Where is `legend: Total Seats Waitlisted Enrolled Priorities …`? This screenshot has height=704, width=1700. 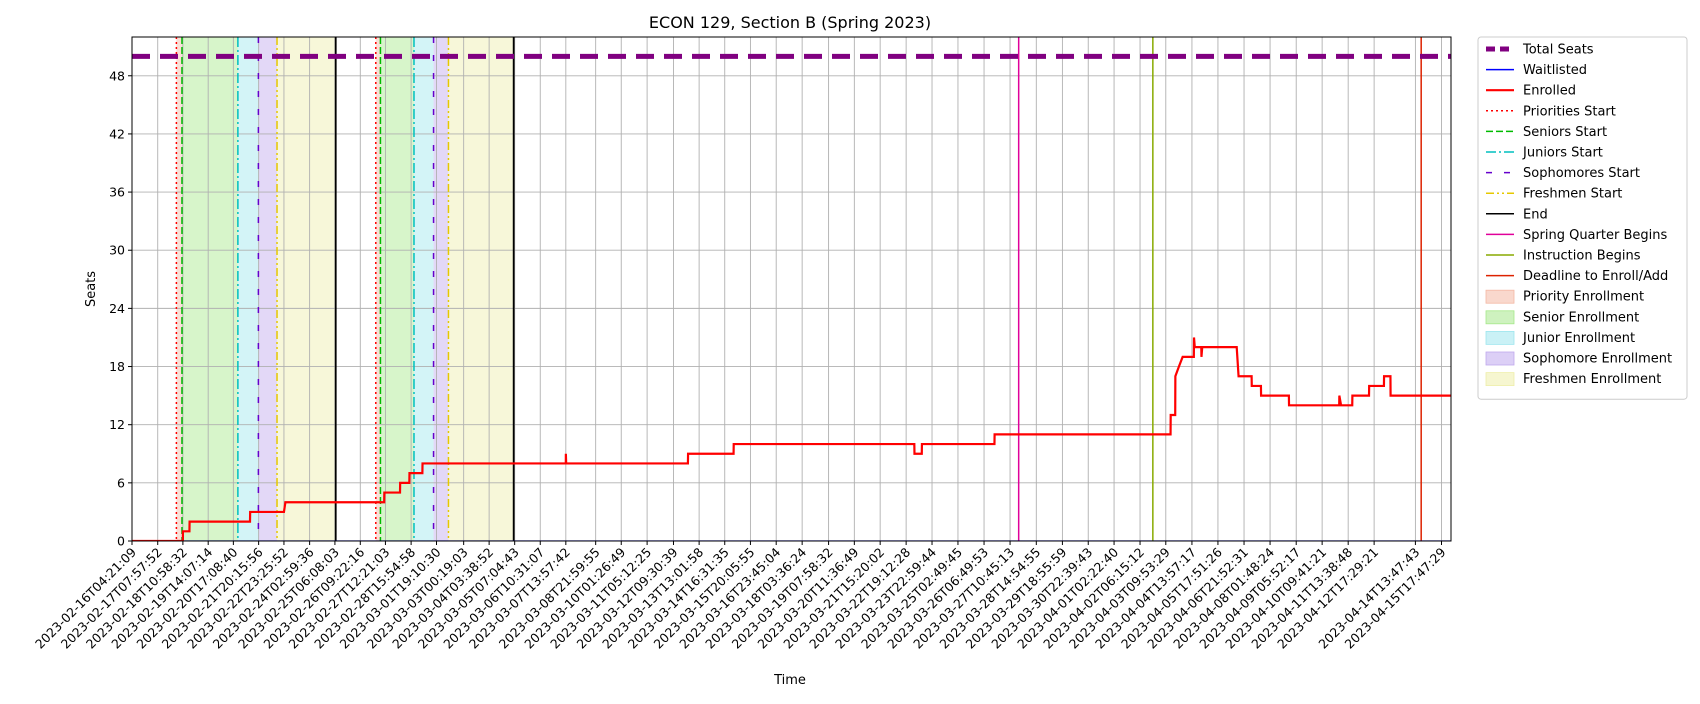 legend: Total Seats Waitlisted Enrolled Priorities … is located at coordinates (1582, 218).